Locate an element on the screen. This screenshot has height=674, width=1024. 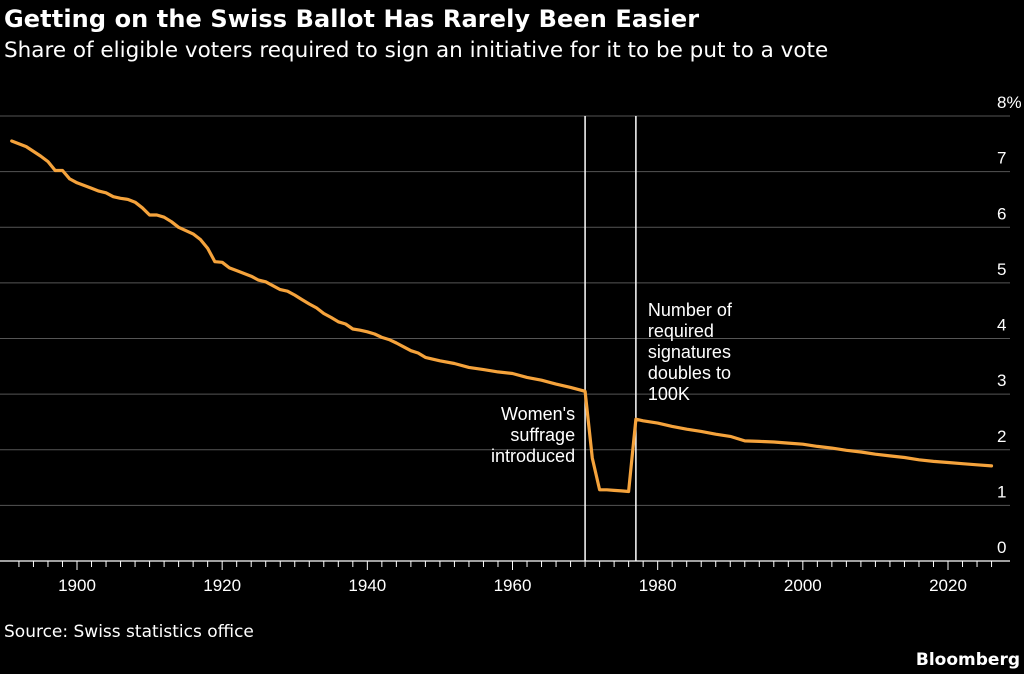
y-tick-label: 8% is located at coordinates (1009, 102).